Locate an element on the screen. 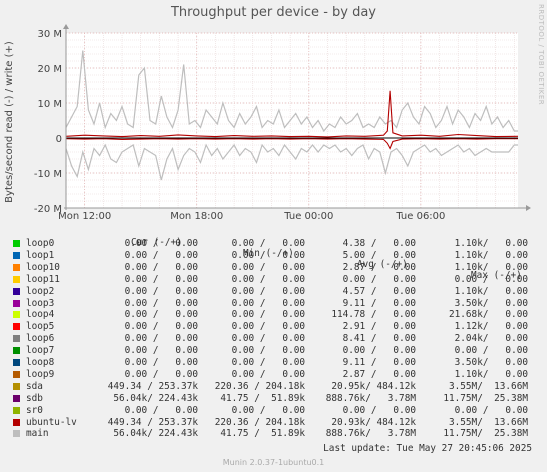 The image size is (547, 472). y-tick-label: -20 M is located at coordinates (48, 209).